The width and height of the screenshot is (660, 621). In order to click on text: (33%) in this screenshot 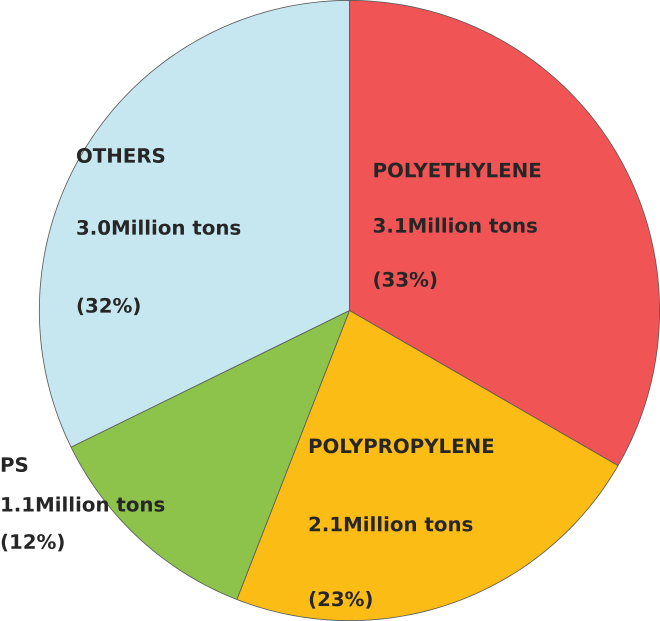, I will do `click(405, 281)`.